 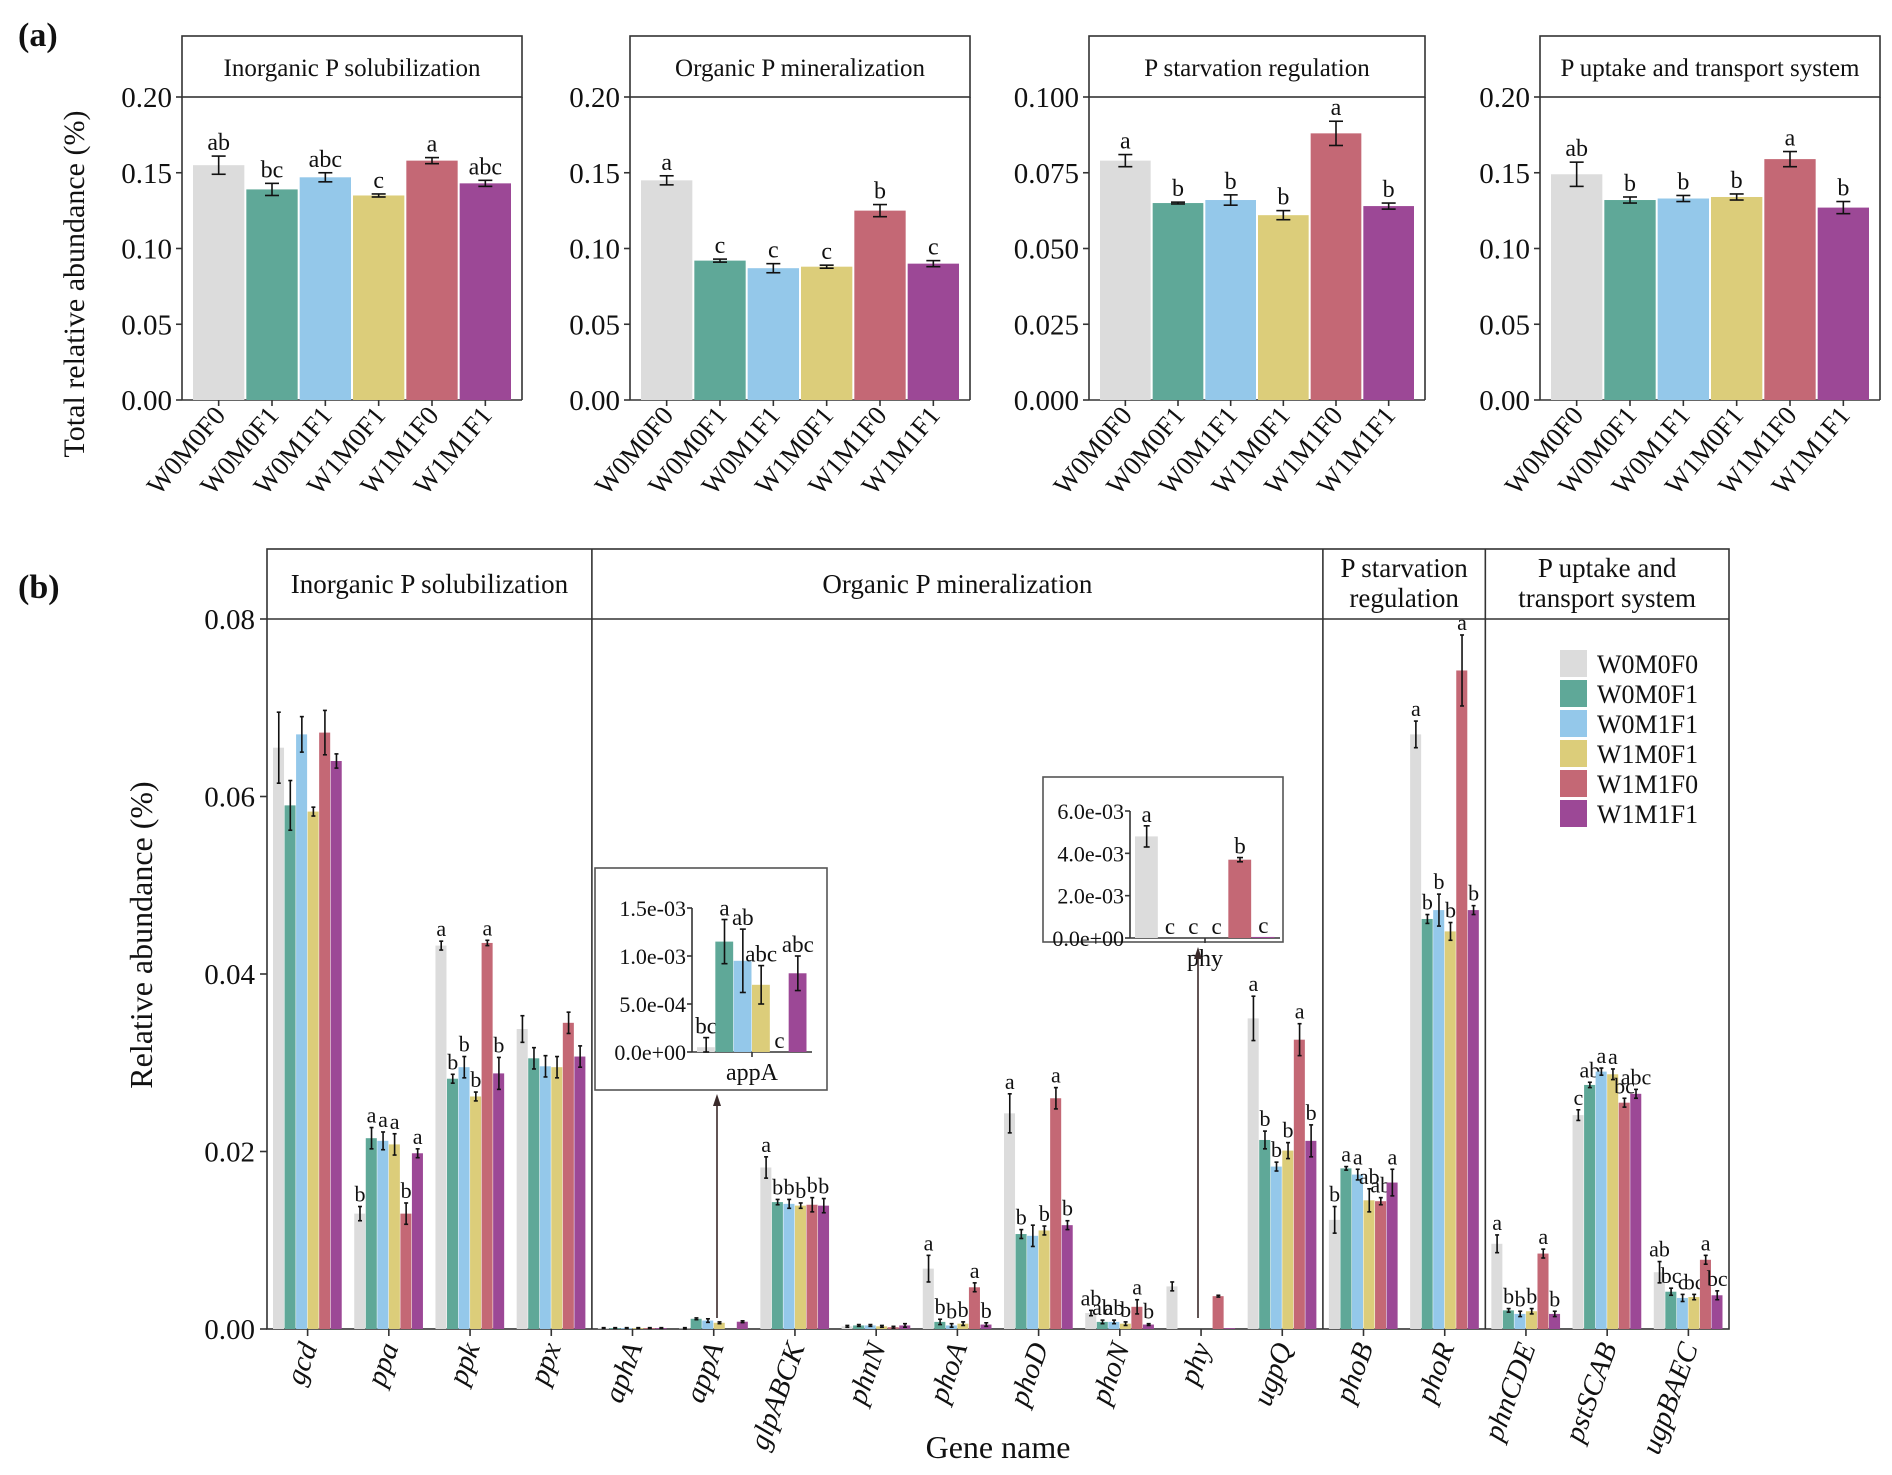 I want to click on gene-group-ppa: ba a aba, so click(x=388, y=1216).